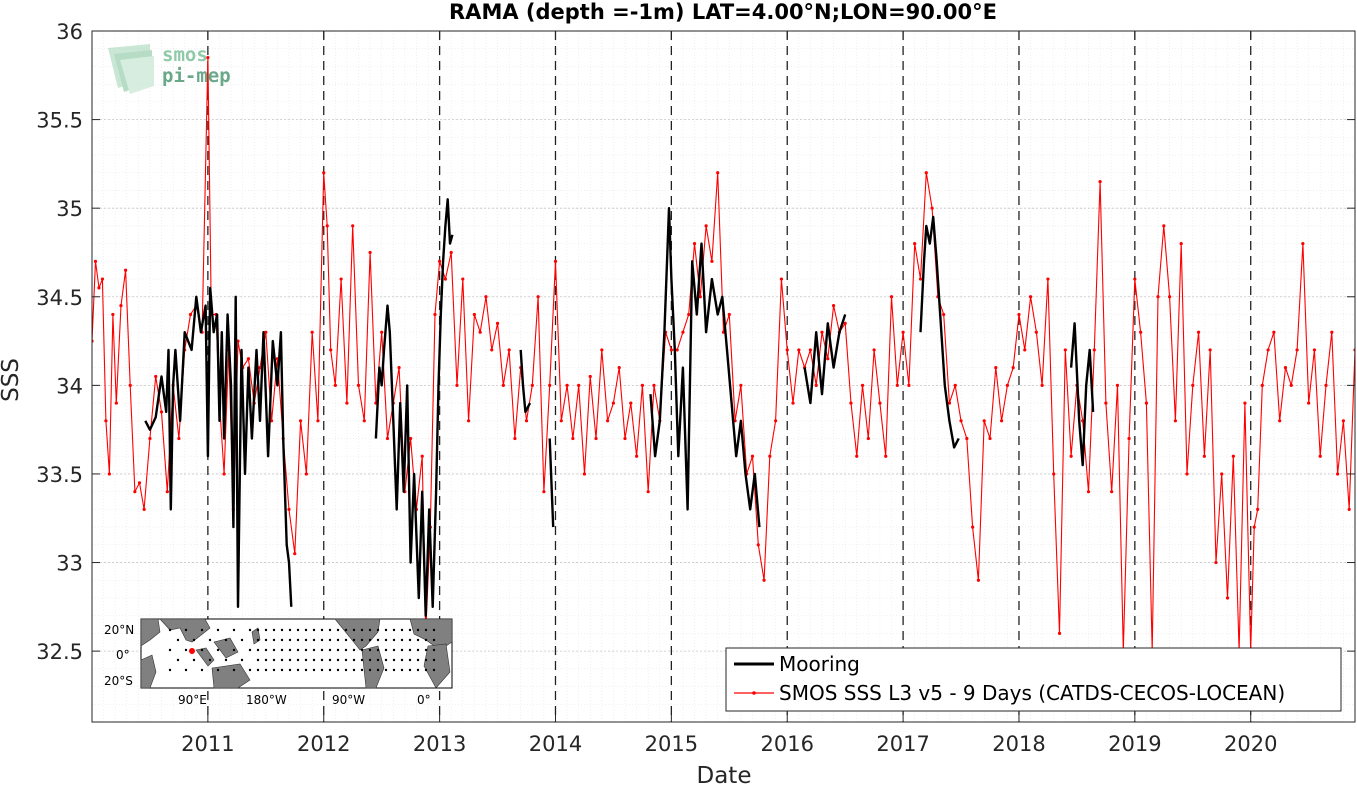  I want to click on inset-map: 20°N 0° 20°S 90°E 180°W 90°W 0°, so click(278, 662).